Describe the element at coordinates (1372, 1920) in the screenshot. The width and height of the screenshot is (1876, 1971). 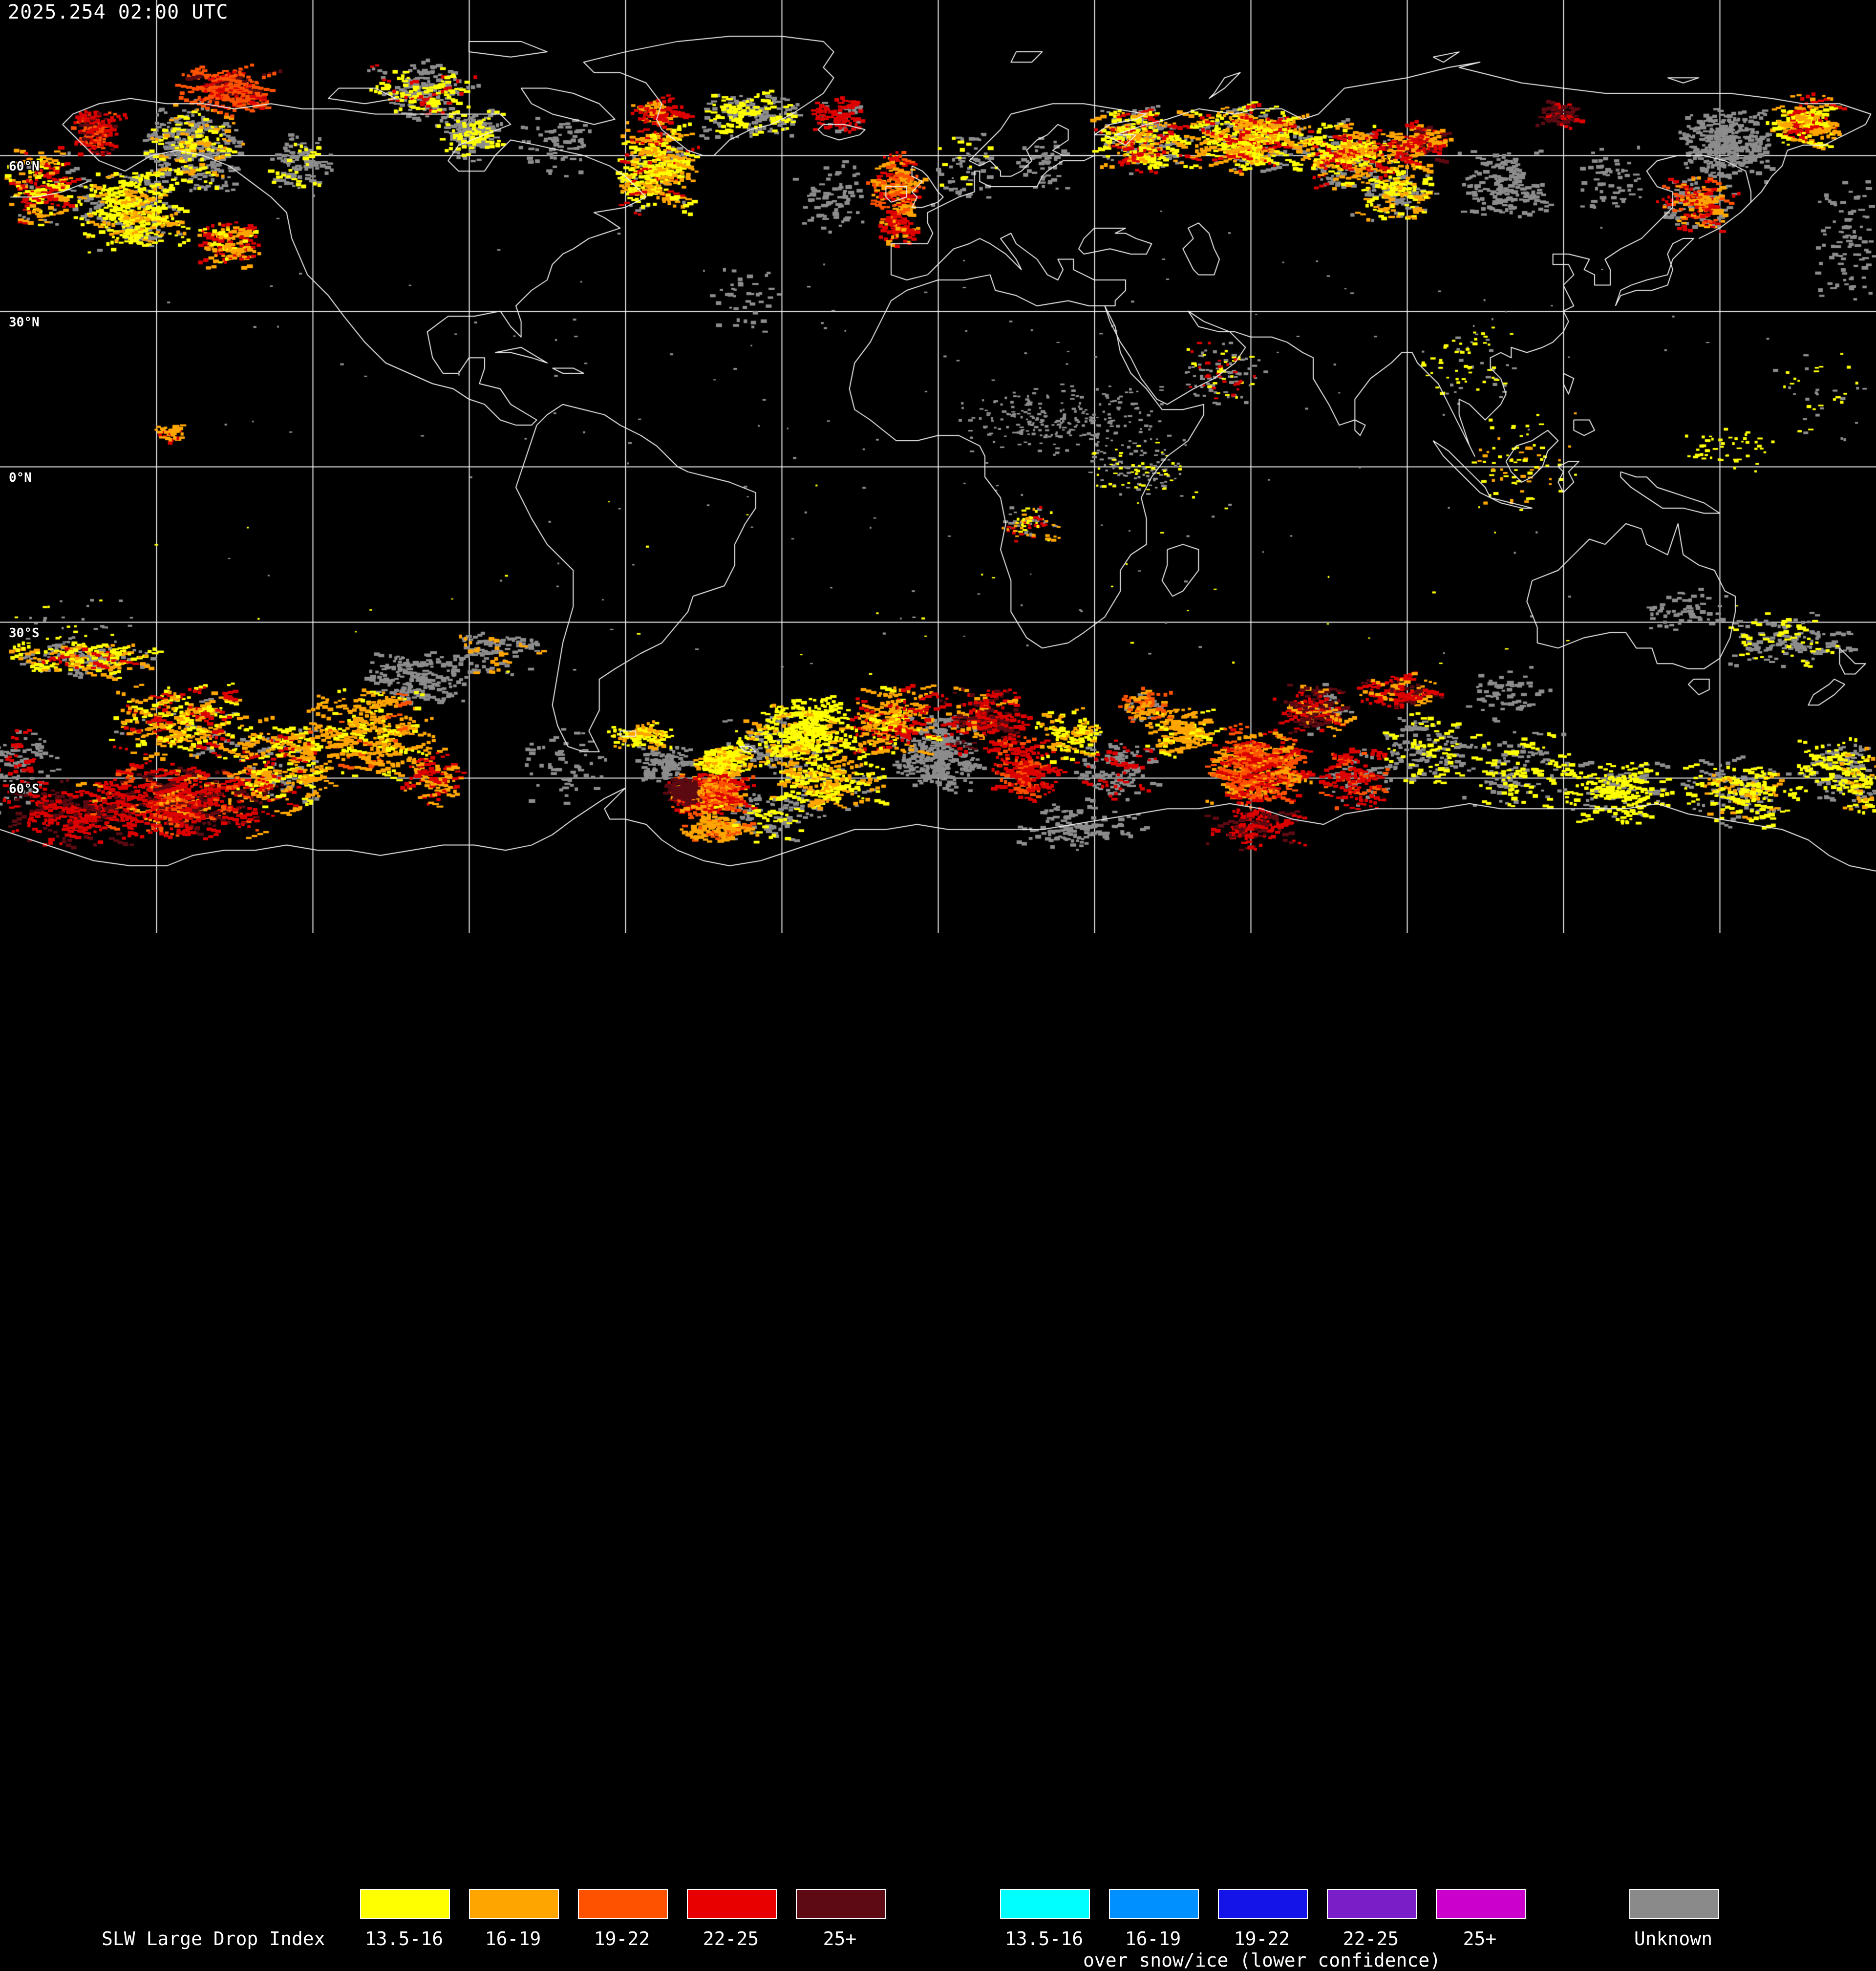
I see `legend-item-snowice-22-25: 22-25` at that location.